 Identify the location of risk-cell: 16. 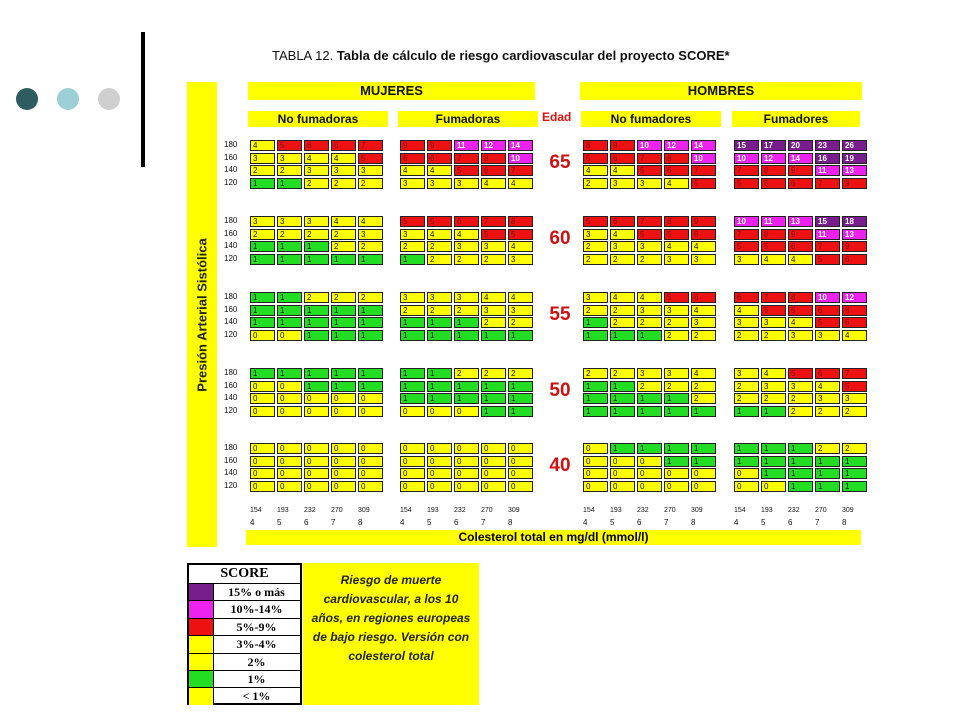
(827, 158).